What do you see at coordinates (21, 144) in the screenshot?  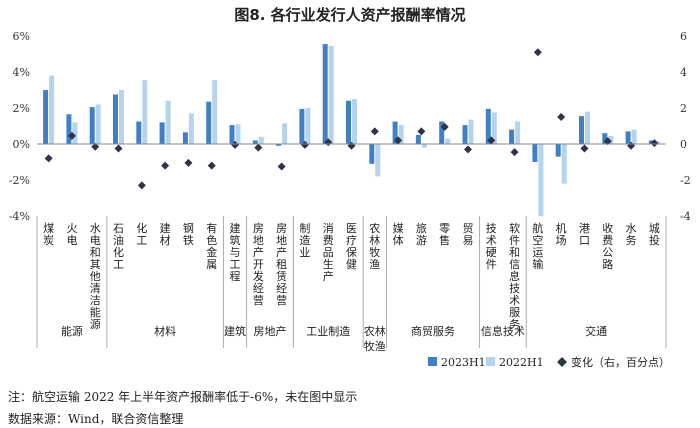 I see `y-left-tick-label: 0%` at bounding box center [21, 144].